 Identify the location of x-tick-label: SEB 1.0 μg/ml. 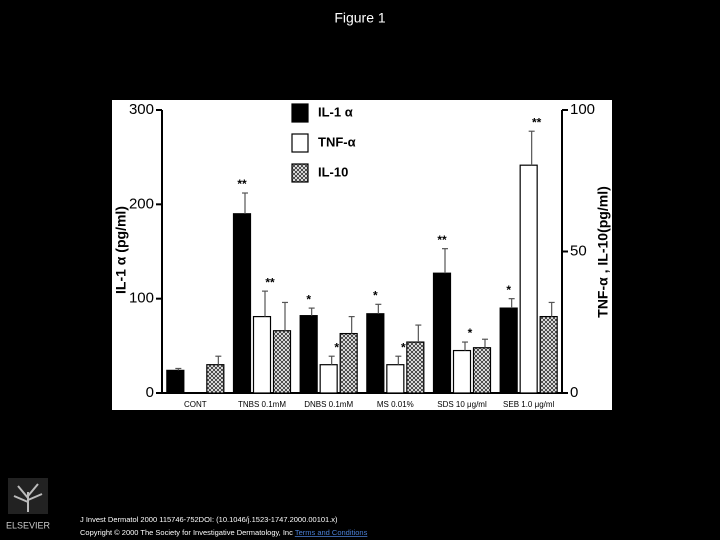
(529, 404).